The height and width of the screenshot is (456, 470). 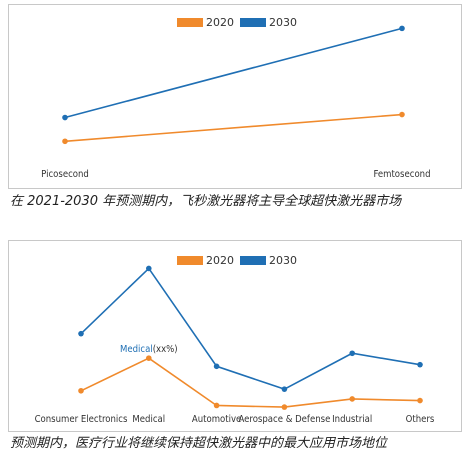 I want to click on x-tick-label: Industrial, so click(x=352, y=419).